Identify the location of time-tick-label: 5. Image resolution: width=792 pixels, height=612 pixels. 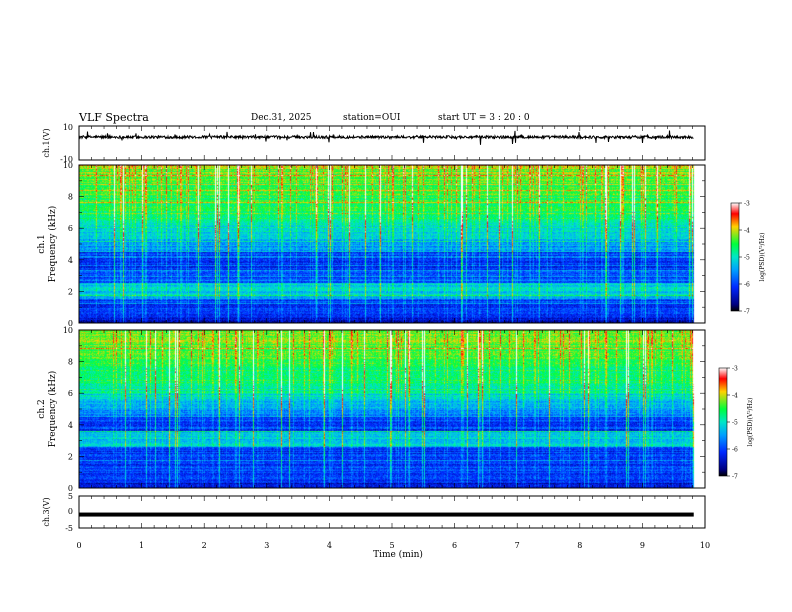
(391, 545).